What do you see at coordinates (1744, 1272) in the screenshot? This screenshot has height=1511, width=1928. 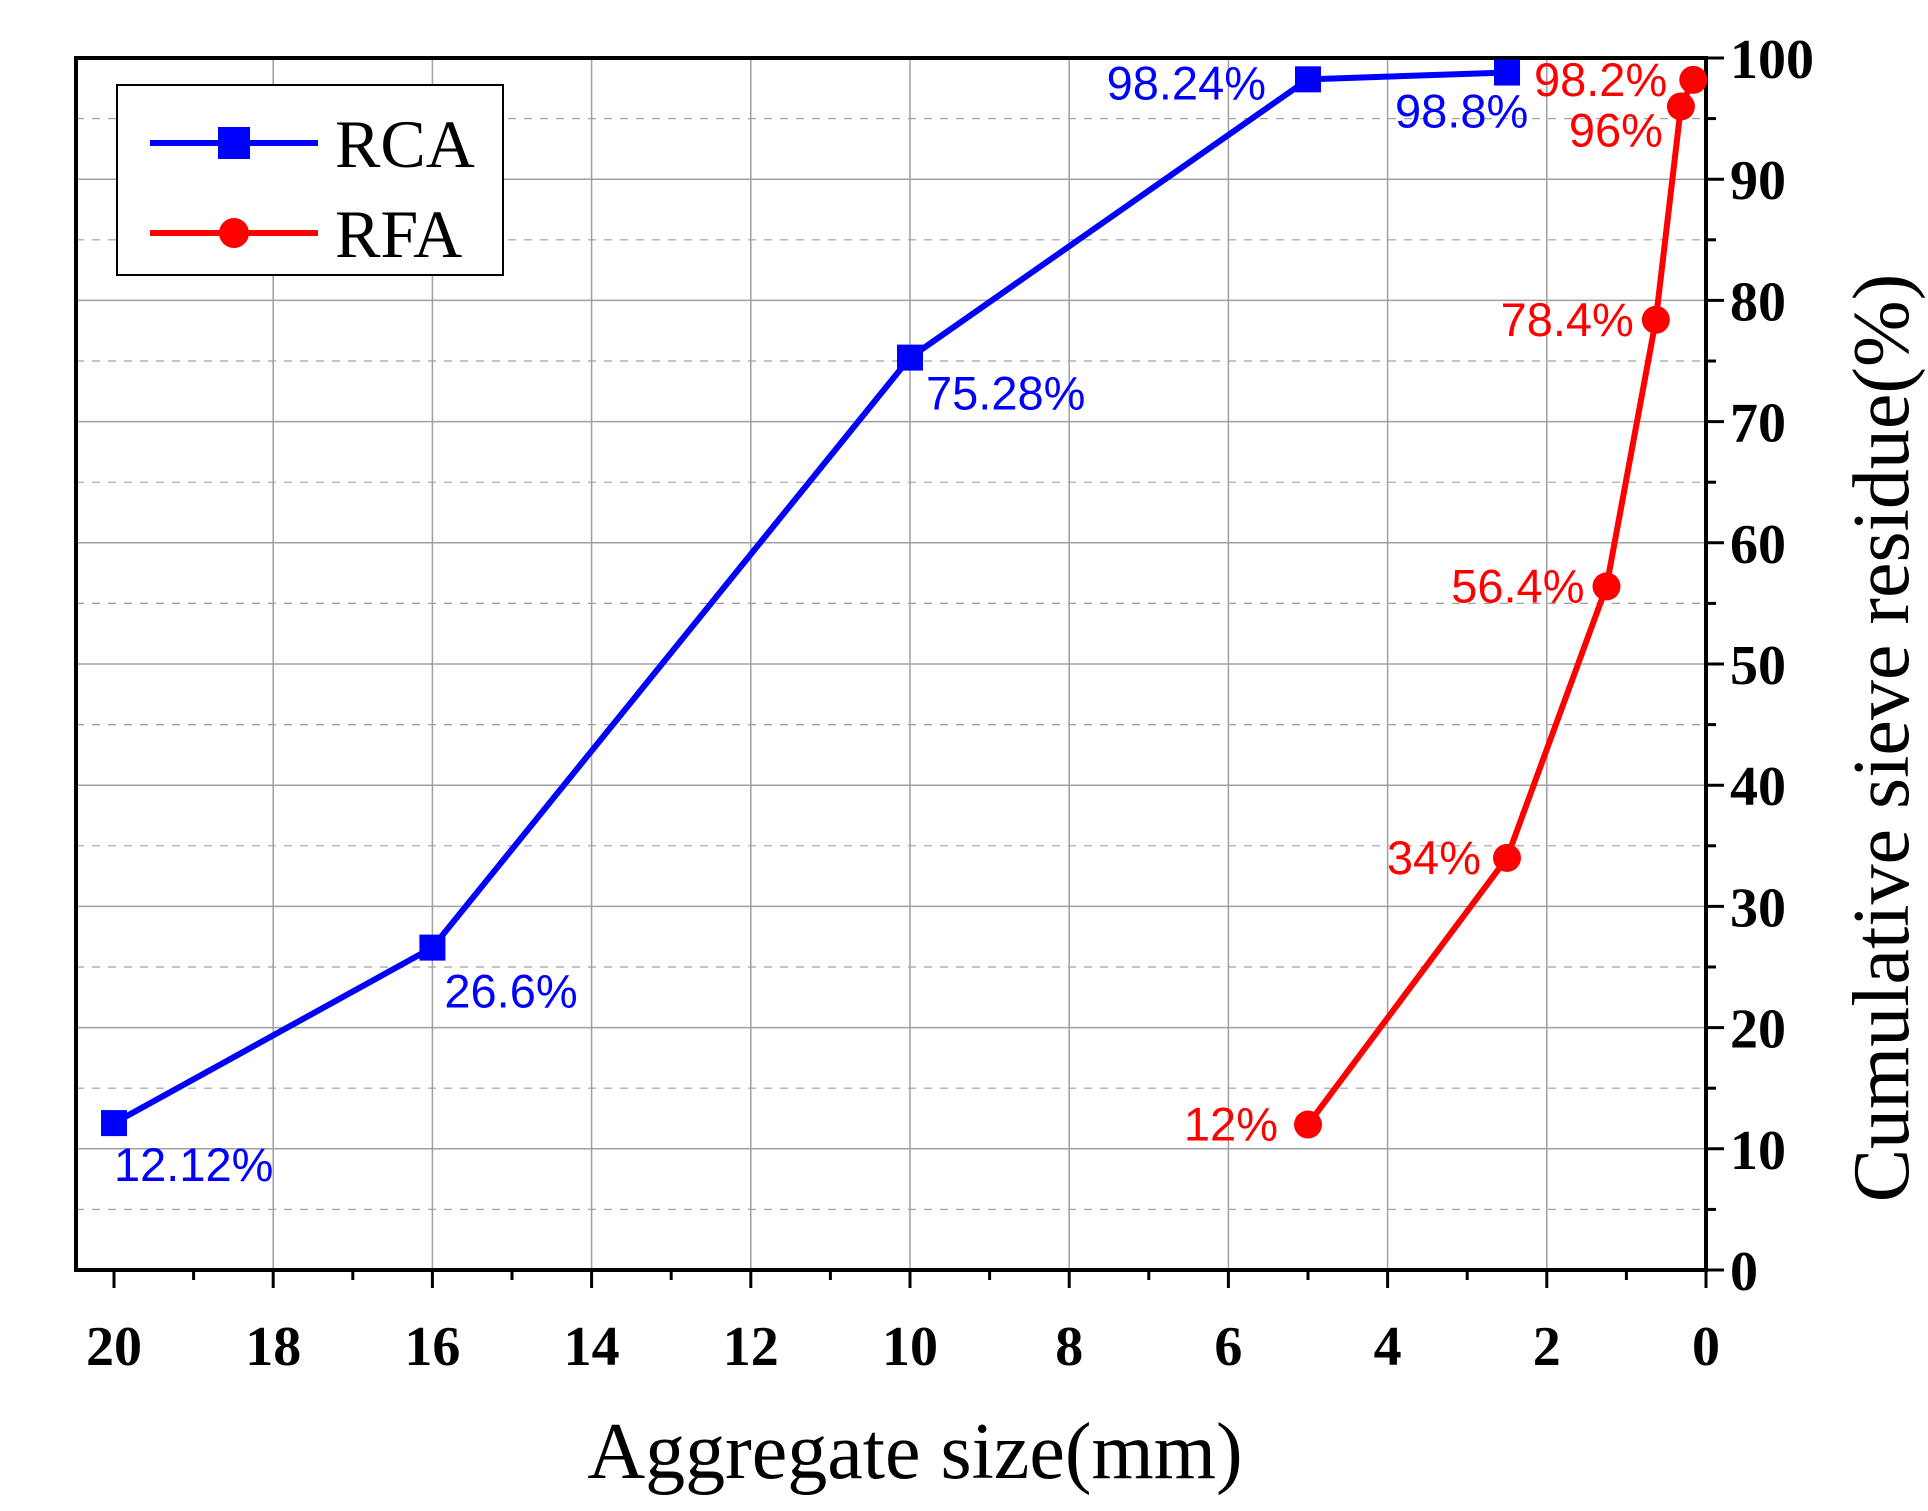 I see `y-tick-label: 0` at bounding box center [1744, 1272].